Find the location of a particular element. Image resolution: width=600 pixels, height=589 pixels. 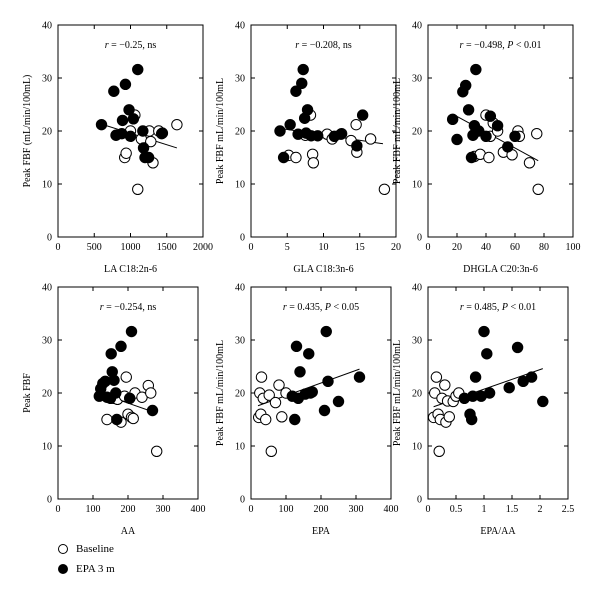

x-tick-label: 100 is located at coordinates (93, 509).